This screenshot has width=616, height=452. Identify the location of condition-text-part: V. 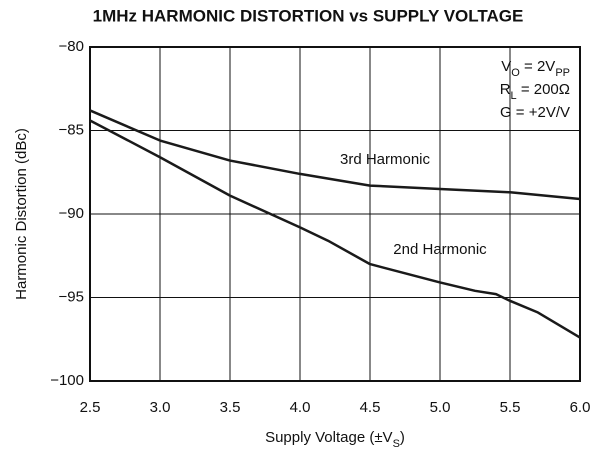
(506, 66).